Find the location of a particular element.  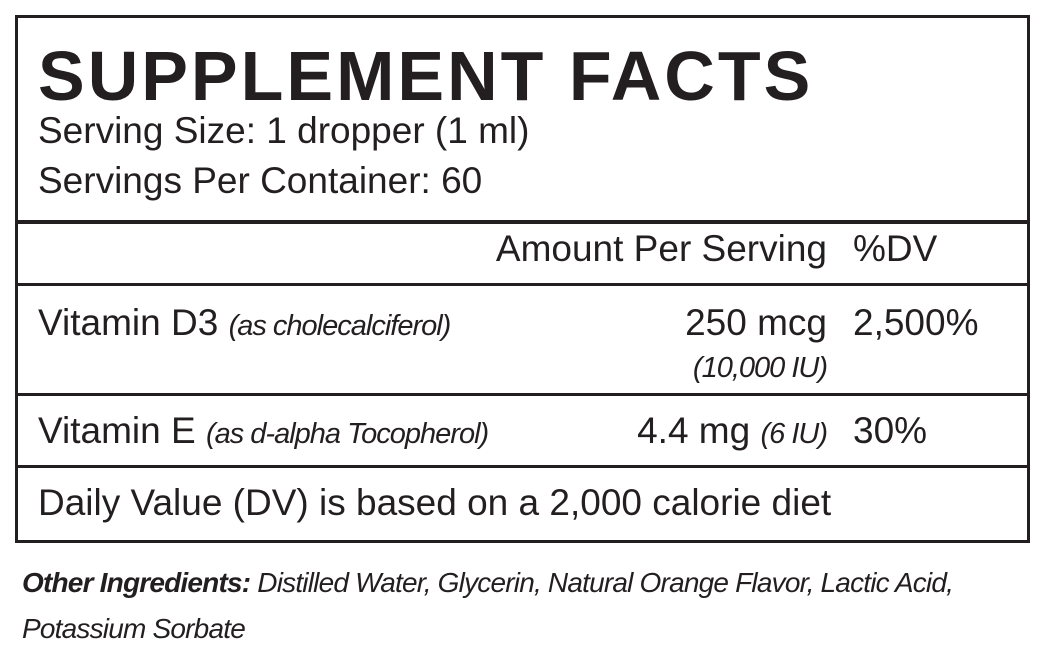

nutrient-amount-iu: (10,000 IU) is located at coordinates (760, 368).